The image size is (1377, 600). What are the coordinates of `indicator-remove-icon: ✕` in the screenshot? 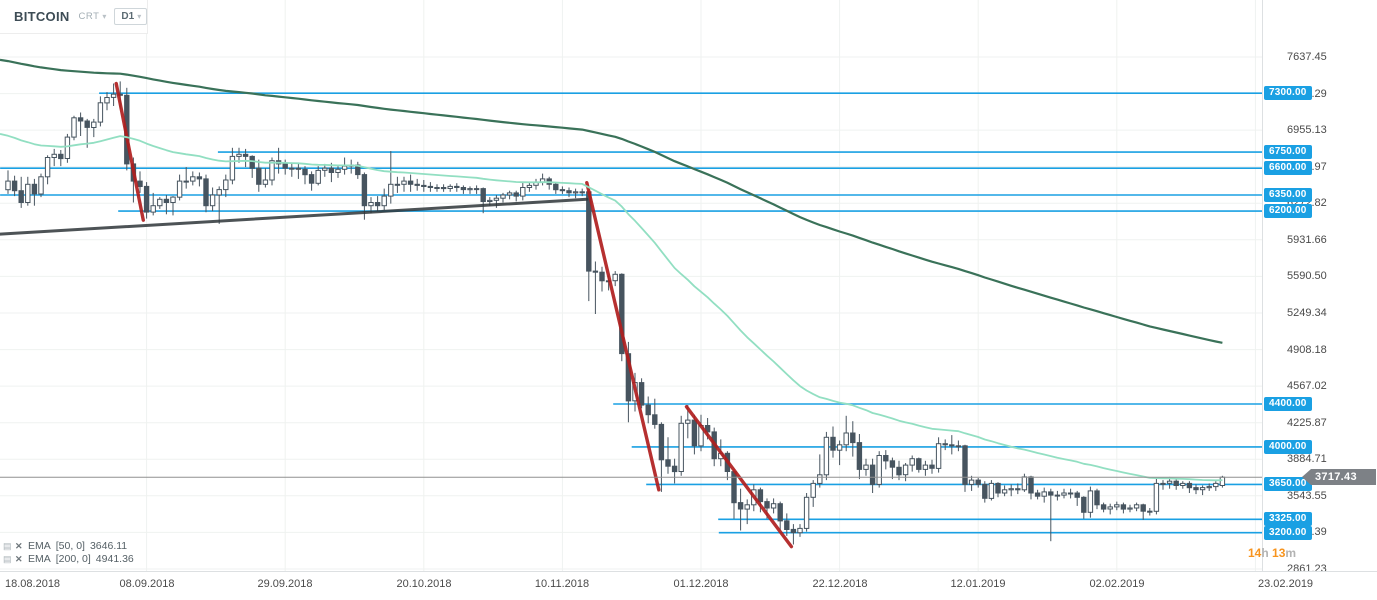 It's located at (19, 545).